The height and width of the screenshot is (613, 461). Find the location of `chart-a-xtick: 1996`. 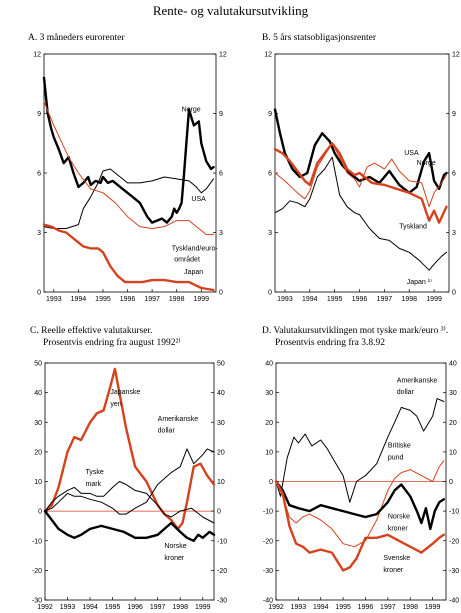

chart-a-xtick: 1996 is located at coordinates (128, 299).